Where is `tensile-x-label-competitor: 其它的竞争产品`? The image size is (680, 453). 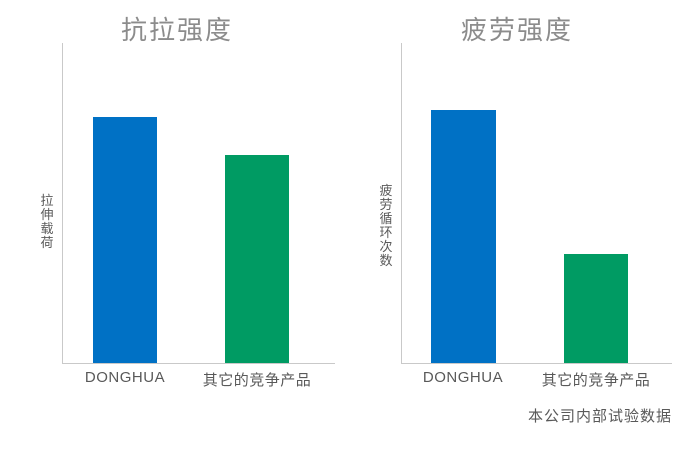
tensile-x-label-competitor: 其它的竞争产品 is located at coordinates (257, 380).